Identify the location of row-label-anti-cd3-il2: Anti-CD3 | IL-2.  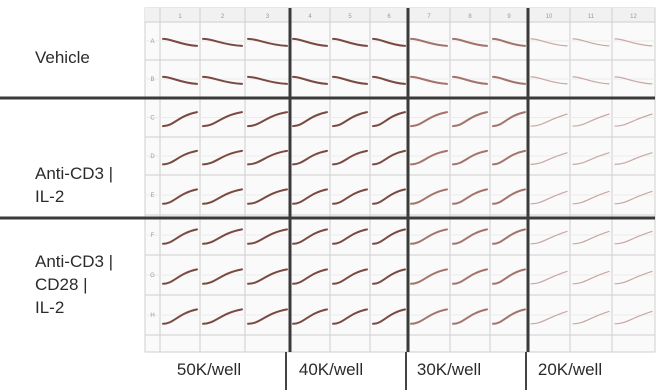
(74, 185).